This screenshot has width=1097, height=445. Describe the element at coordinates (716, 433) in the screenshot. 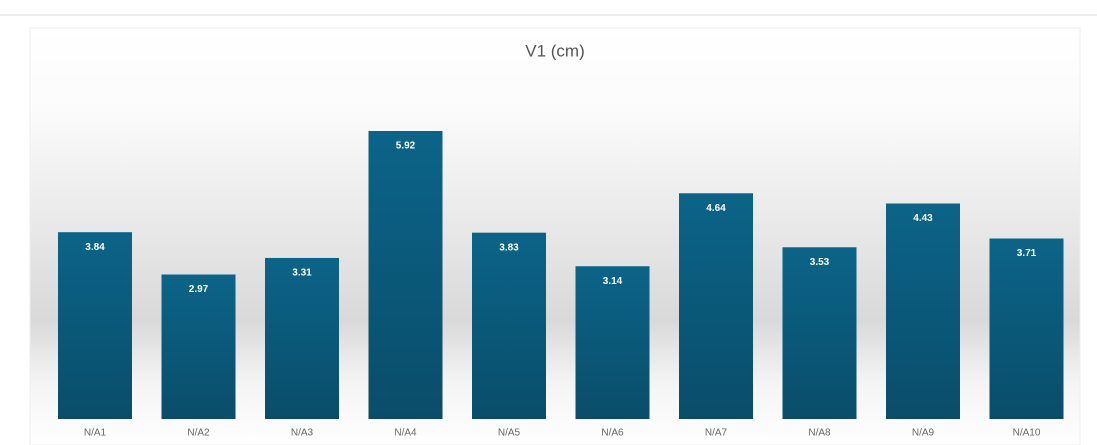

I see `x-tick-label: N/A7` at that location.